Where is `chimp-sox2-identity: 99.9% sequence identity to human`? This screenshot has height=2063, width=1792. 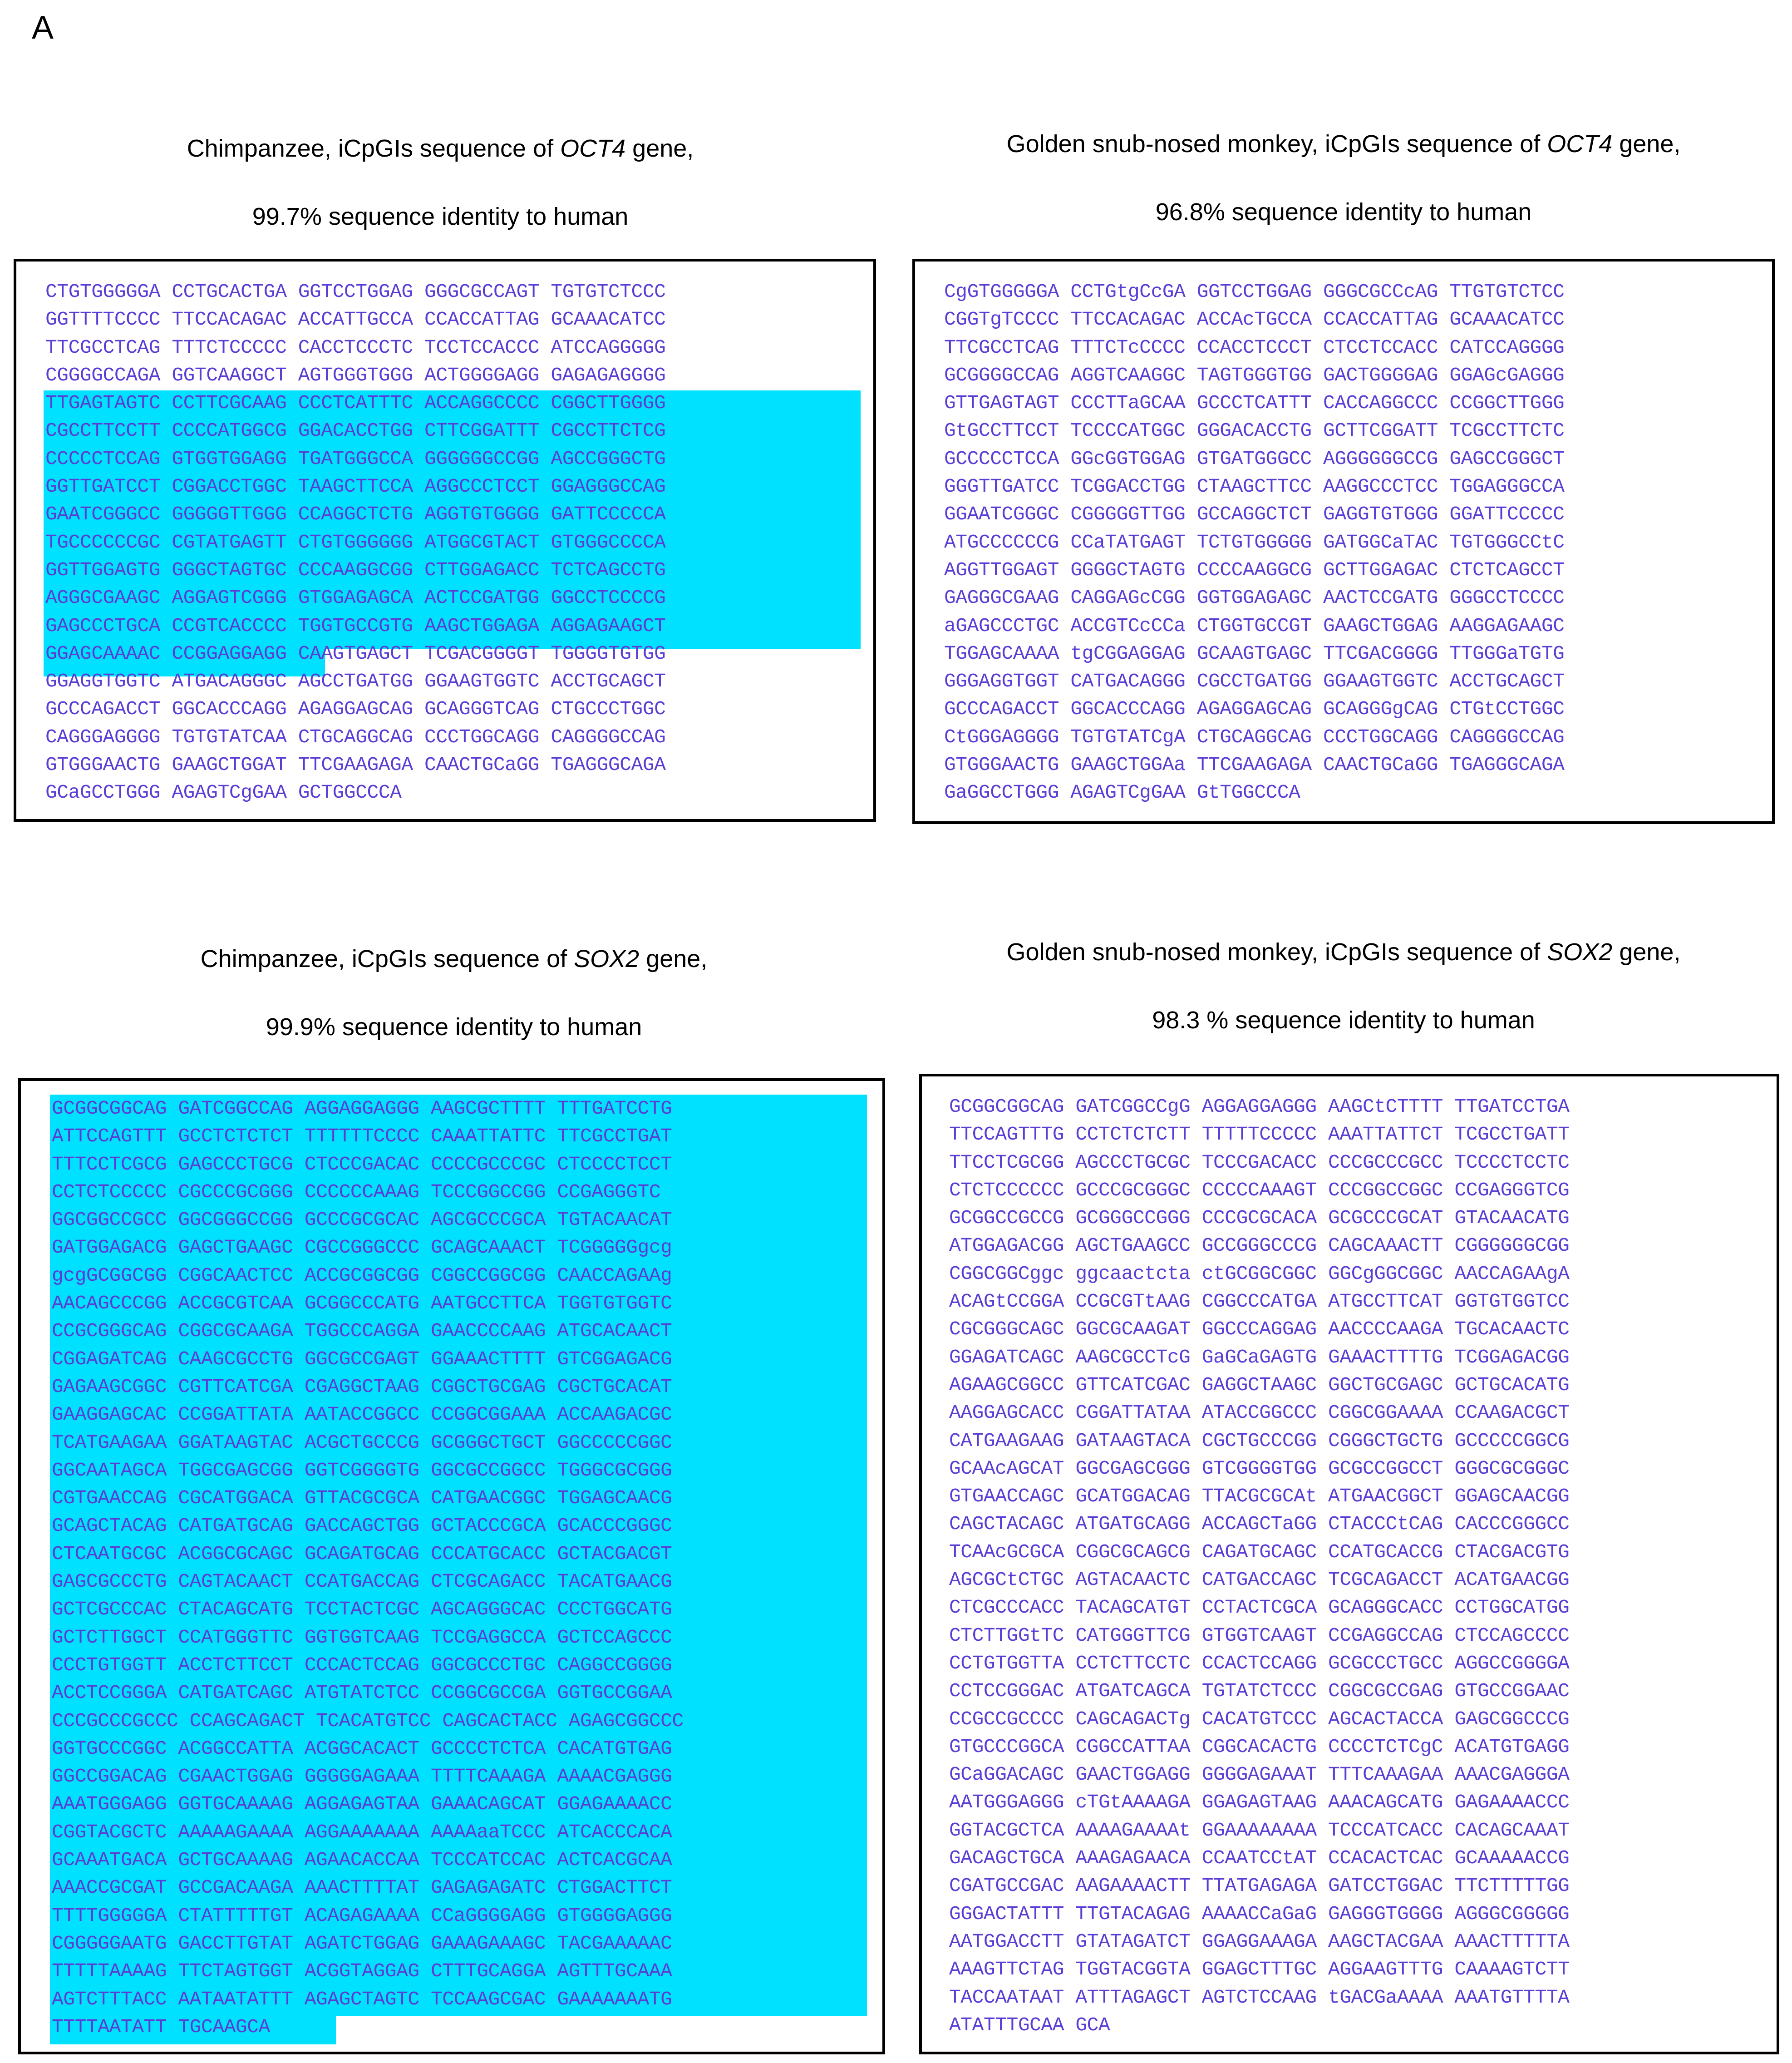 chimp-sox2-identity: 99.9% sequence identity to human is located at coordinates (454, 1027).